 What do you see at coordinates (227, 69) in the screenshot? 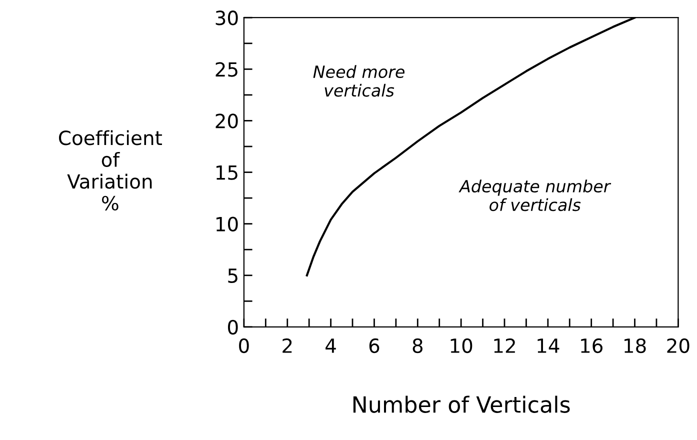
I see `y-tick-label: 25` at bounding box center [227, 69].